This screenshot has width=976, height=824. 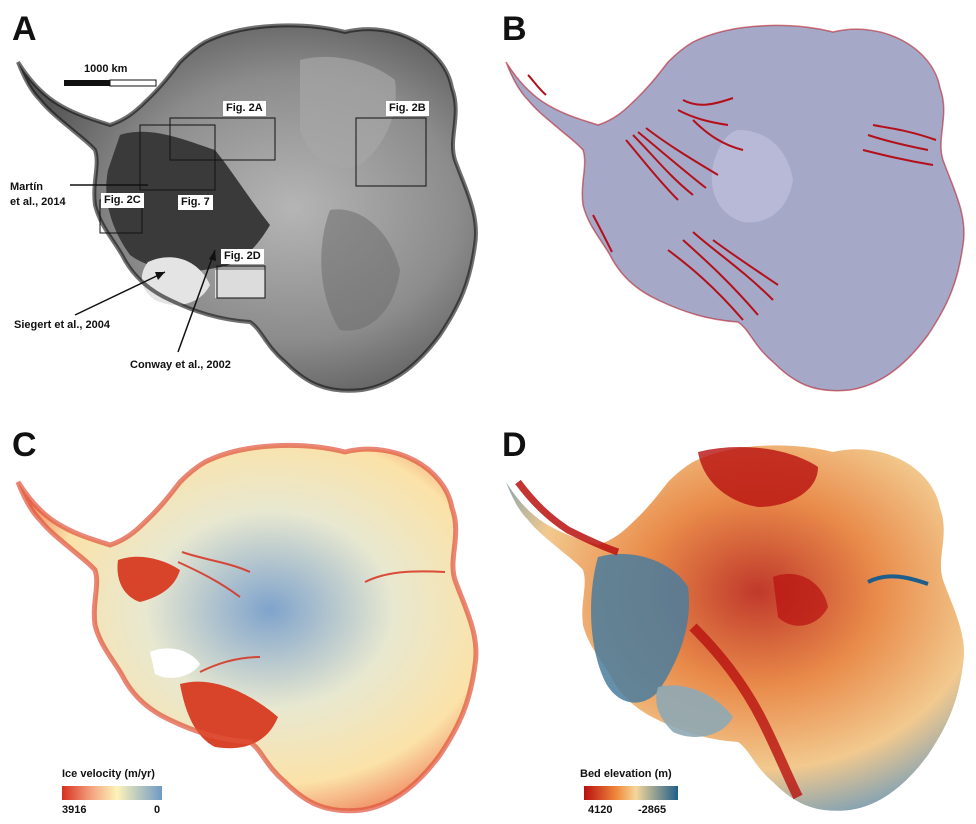 What do you see at coordinates (746, 711) in the screenshot?
I see `transantarctic-mountains` at bounding box center [746, 711].